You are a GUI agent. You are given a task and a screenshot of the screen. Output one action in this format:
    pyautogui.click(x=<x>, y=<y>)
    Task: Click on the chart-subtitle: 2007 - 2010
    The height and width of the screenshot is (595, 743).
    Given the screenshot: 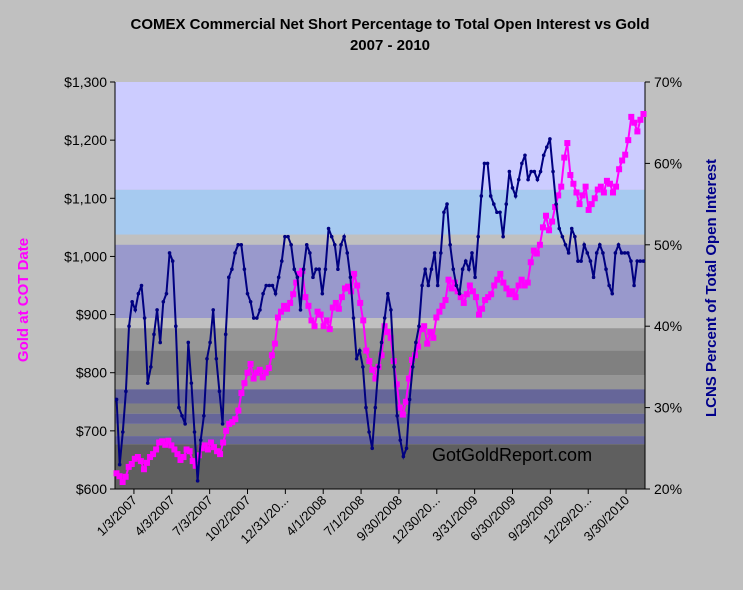 What is the action you would take?
    pyautogui.click(x=390, y=45)
    